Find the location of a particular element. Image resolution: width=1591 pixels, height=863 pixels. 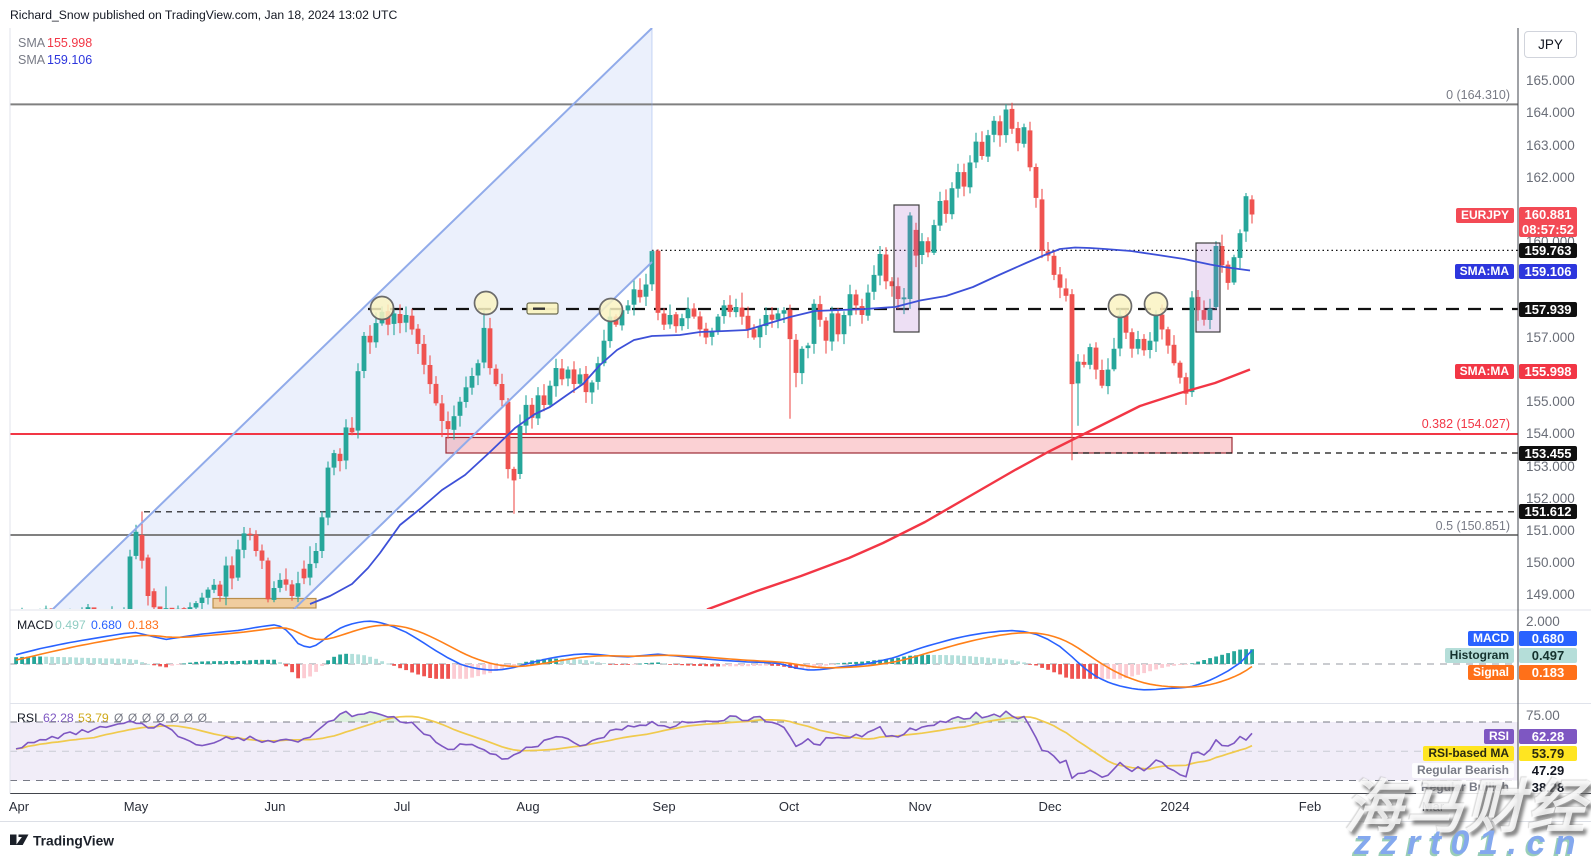

svg-text: 2024 is located at coordinates (1175, 806).